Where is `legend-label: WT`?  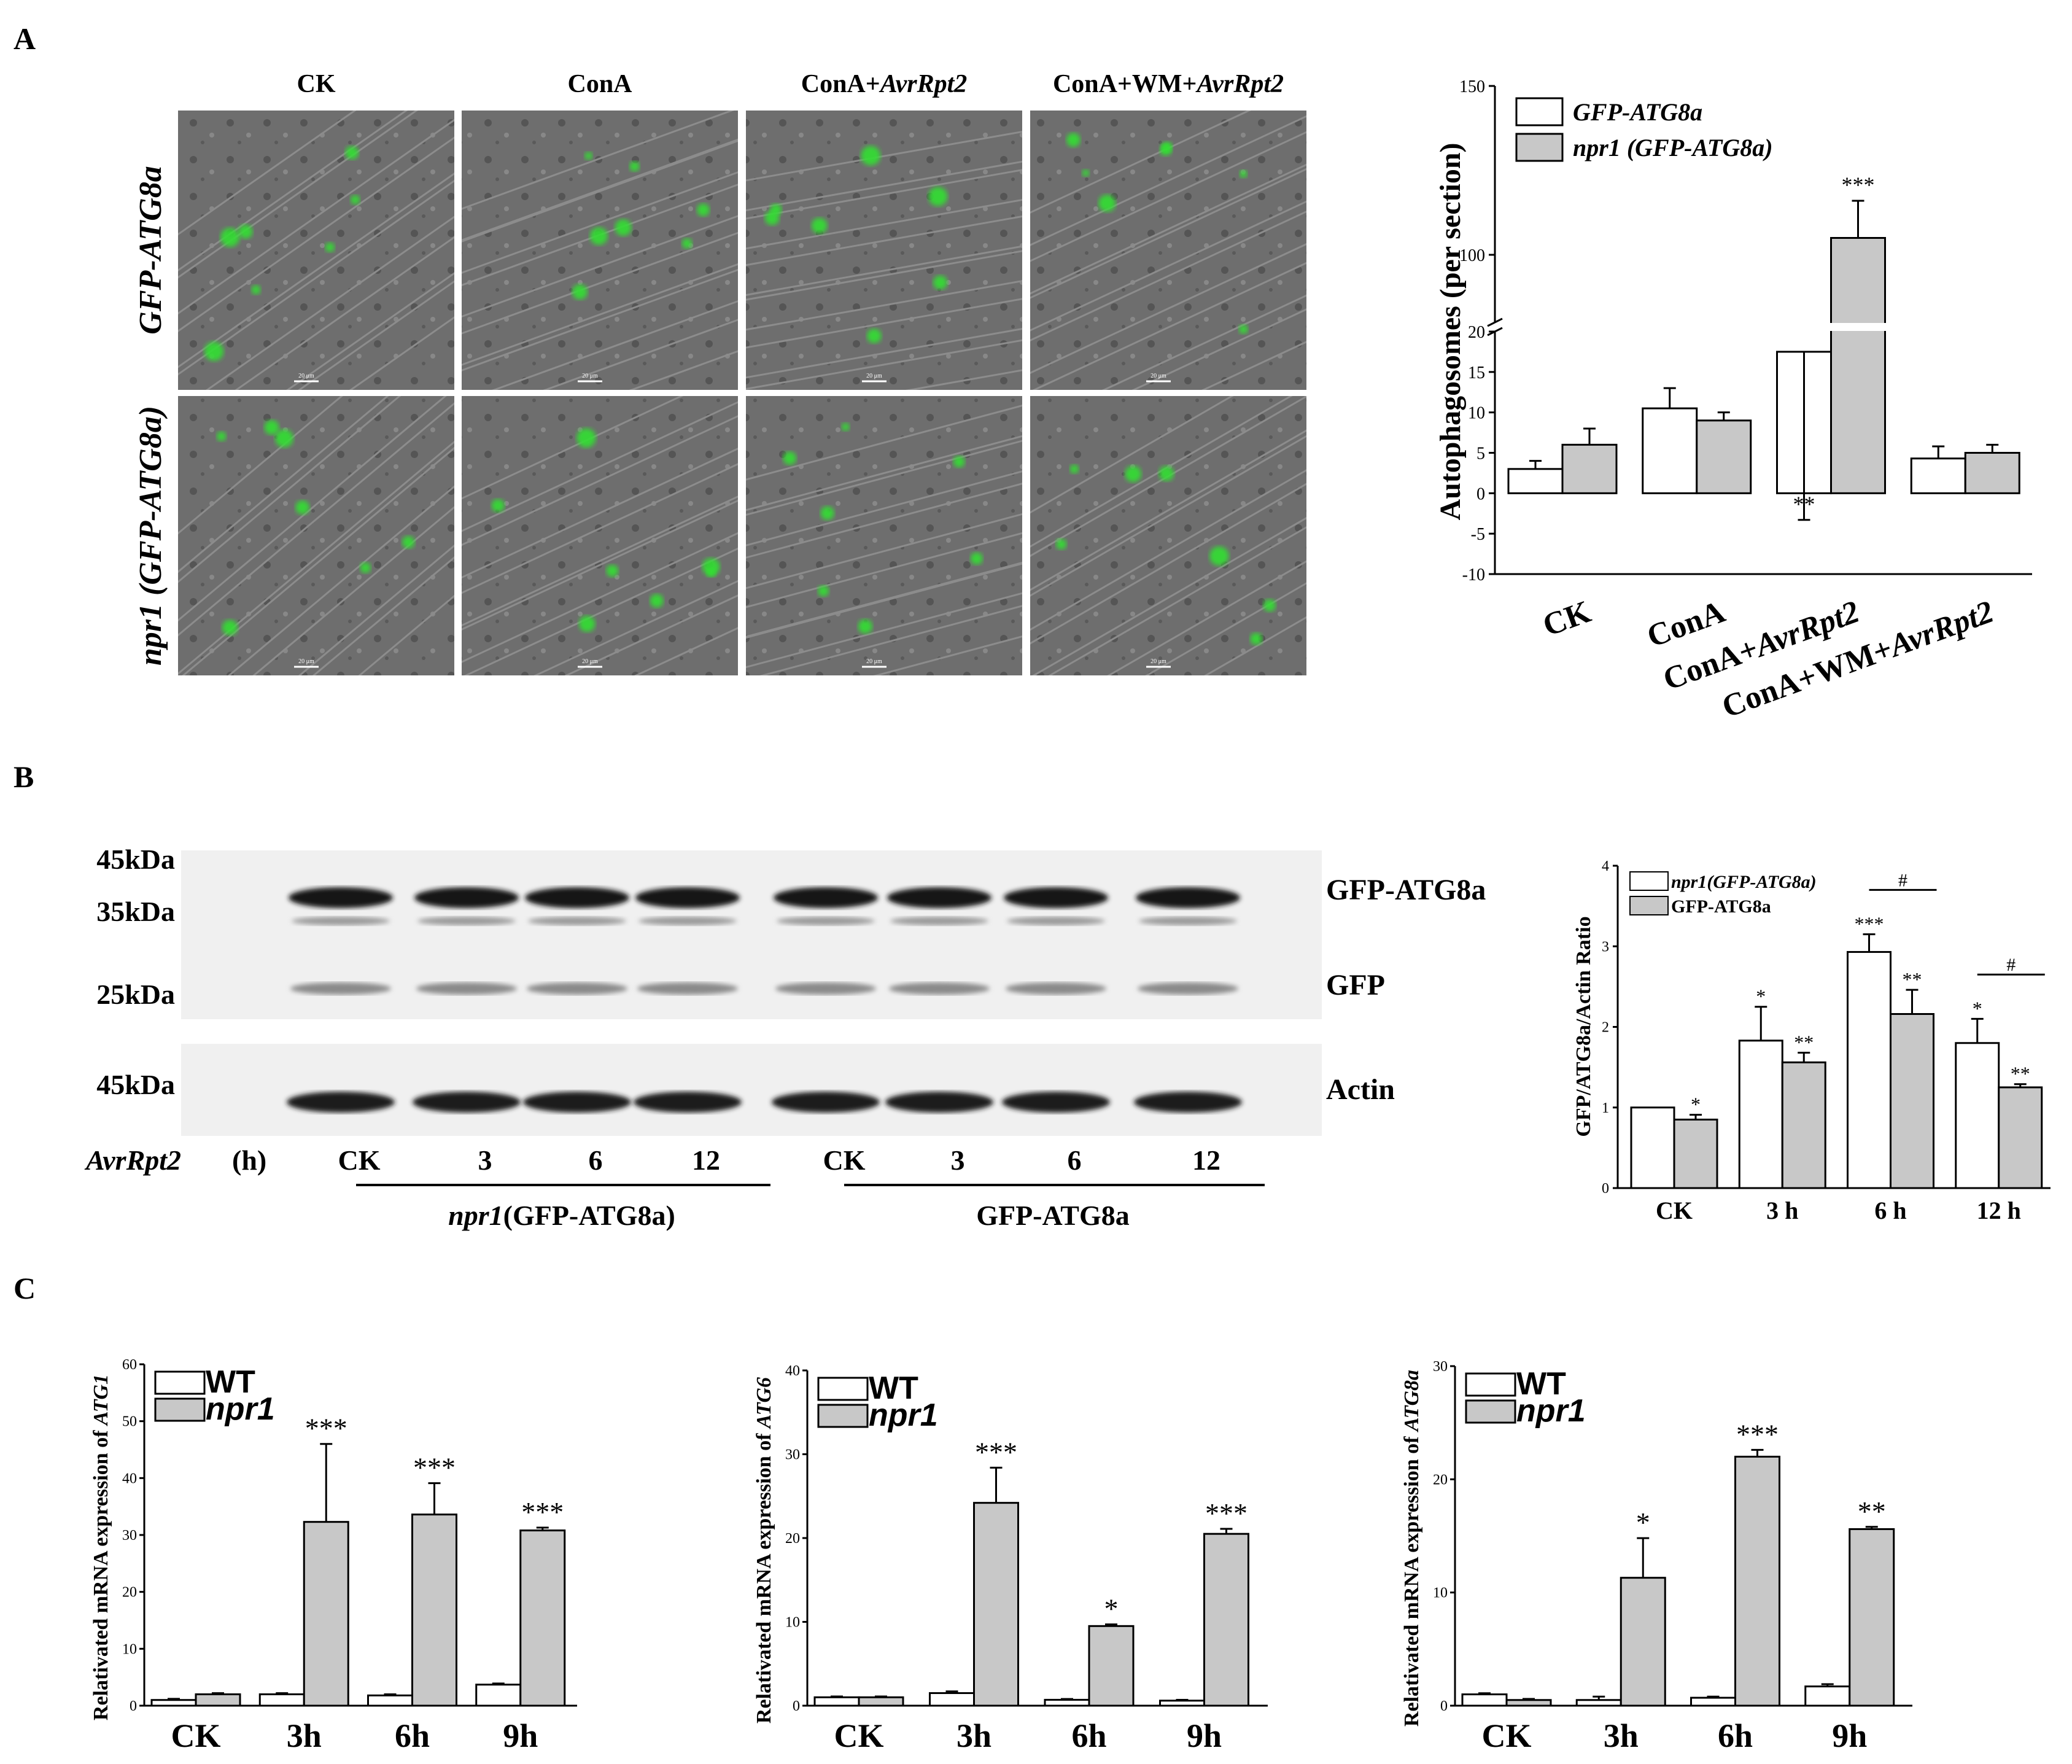 legend-label: WT is located at coordinates (893, 1388).